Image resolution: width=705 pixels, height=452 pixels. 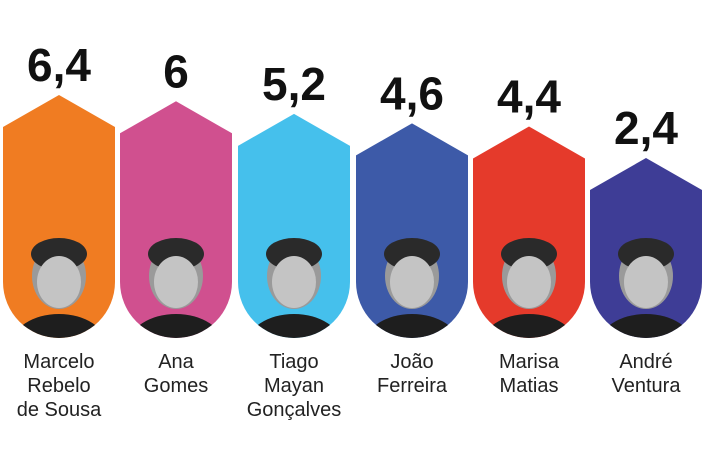 What do you see at coordinates (176, 362) in the screenshot?
I see `category-label-line: Ana` at bounding box center [176, 362].